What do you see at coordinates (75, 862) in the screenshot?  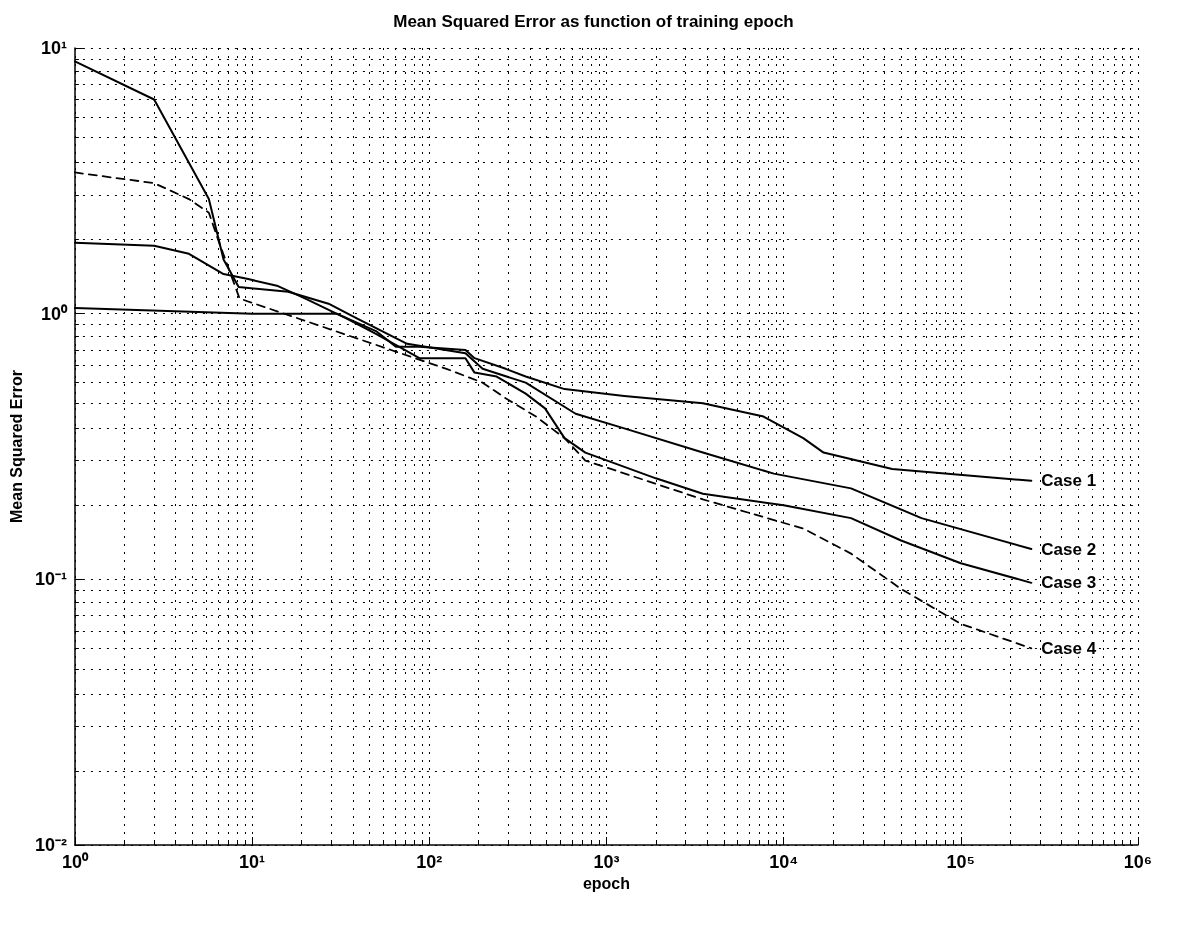 I see `x-tick-label: 10⁰` at bounding box center [75, 862].